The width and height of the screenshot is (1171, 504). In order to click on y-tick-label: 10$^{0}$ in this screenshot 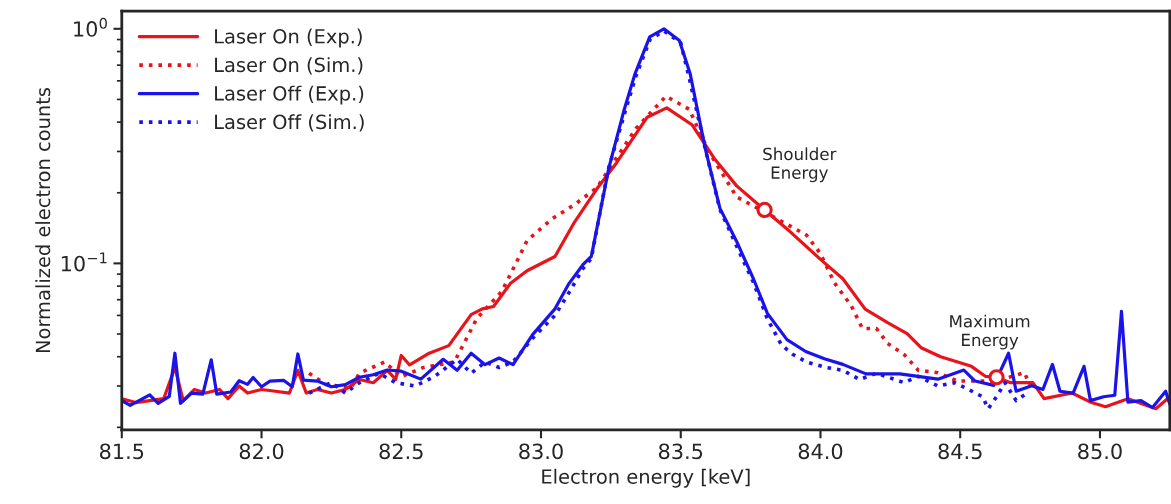, I will do `click(90, 27)`.